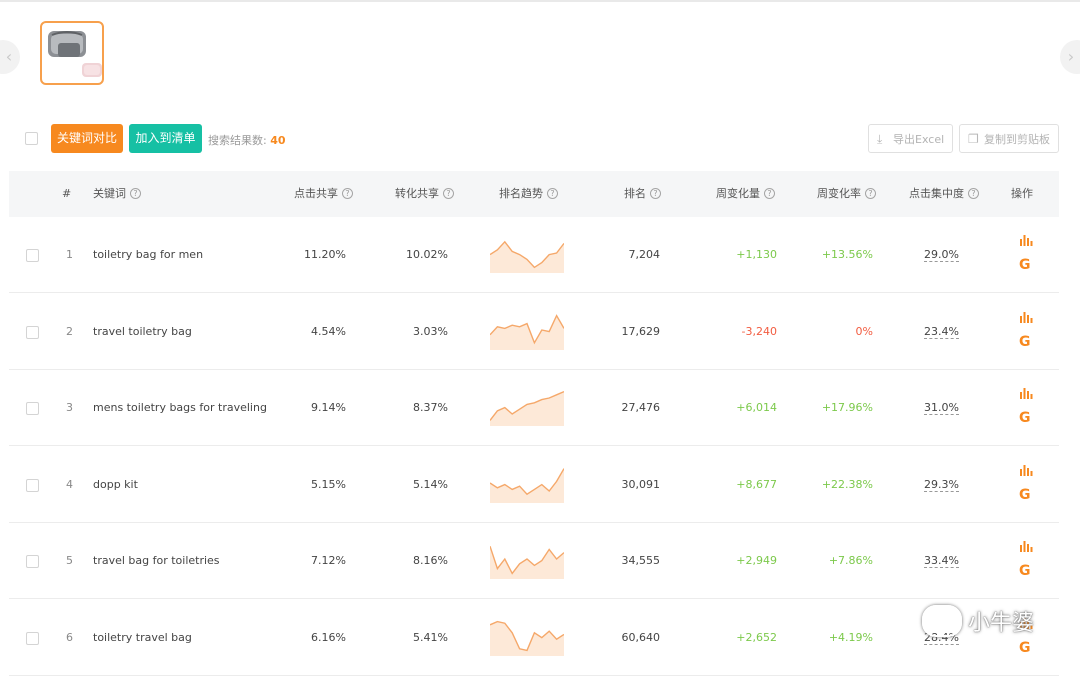  Describe the element at coordinates (180, 407) in the screenshot. I see `keyword-link: mens toiletry bags for traveling` at that location.